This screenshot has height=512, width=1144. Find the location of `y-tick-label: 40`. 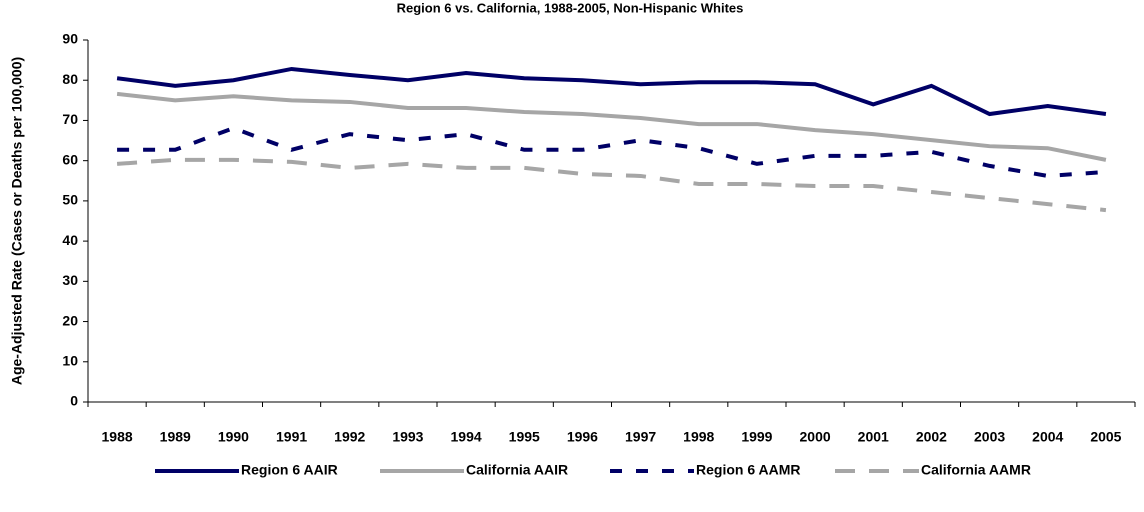

y-tick-label: 40 is located at coordinates (70, 240).